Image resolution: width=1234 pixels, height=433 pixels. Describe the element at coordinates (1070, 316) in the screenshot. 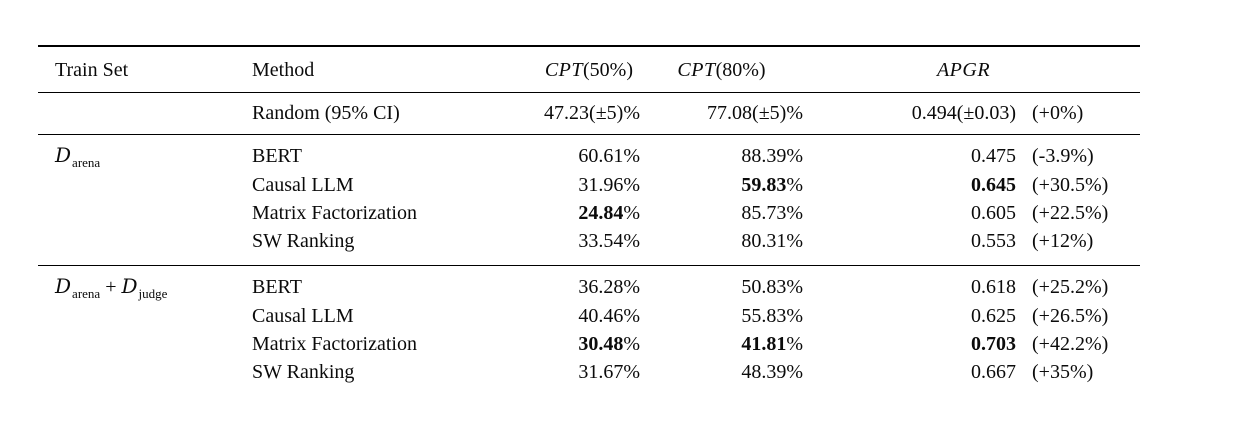

I see `cell-delta: (+26.5%)` at that location.